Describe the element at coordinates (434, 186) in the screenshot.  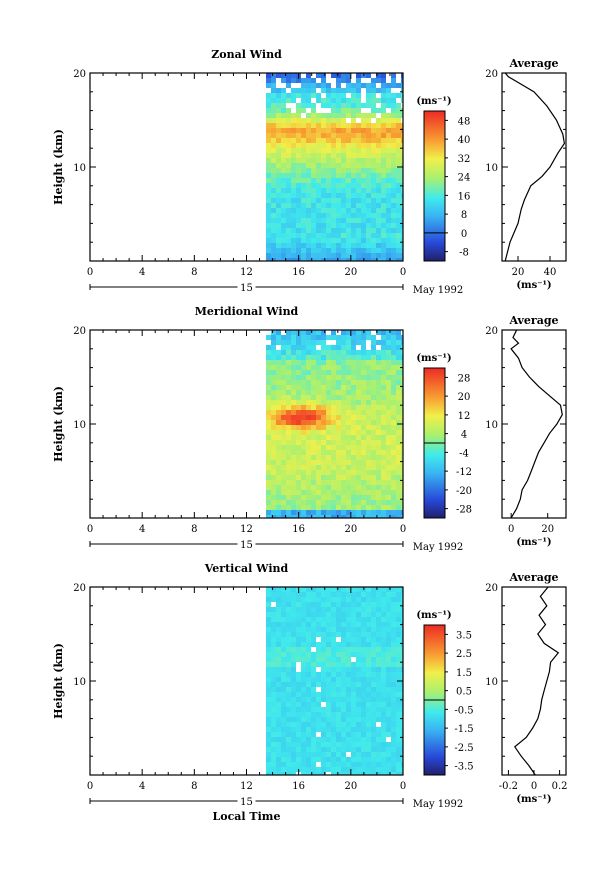
I see `colorbar` at that location.